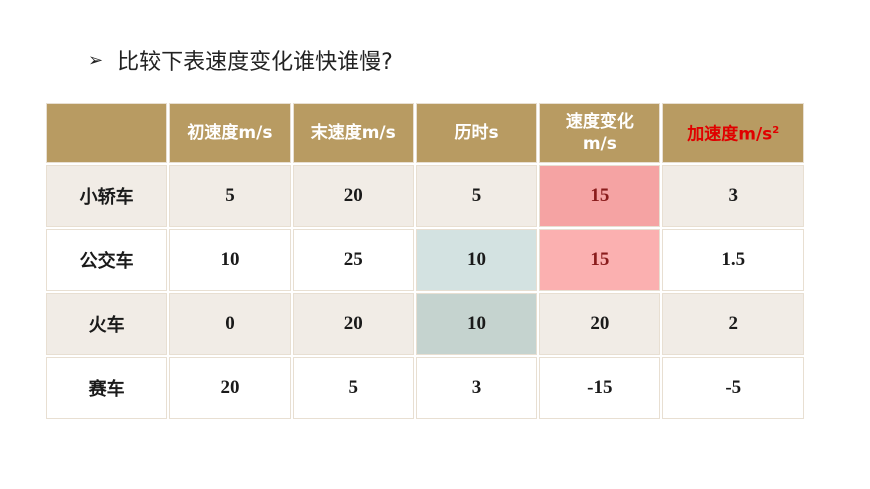 Image resolution: width=870 pixels, height=489 pixels. Describe the element at coordinates (599, 122) in the screenshot. I see `velocity-change-label: 速度变化` at that location.